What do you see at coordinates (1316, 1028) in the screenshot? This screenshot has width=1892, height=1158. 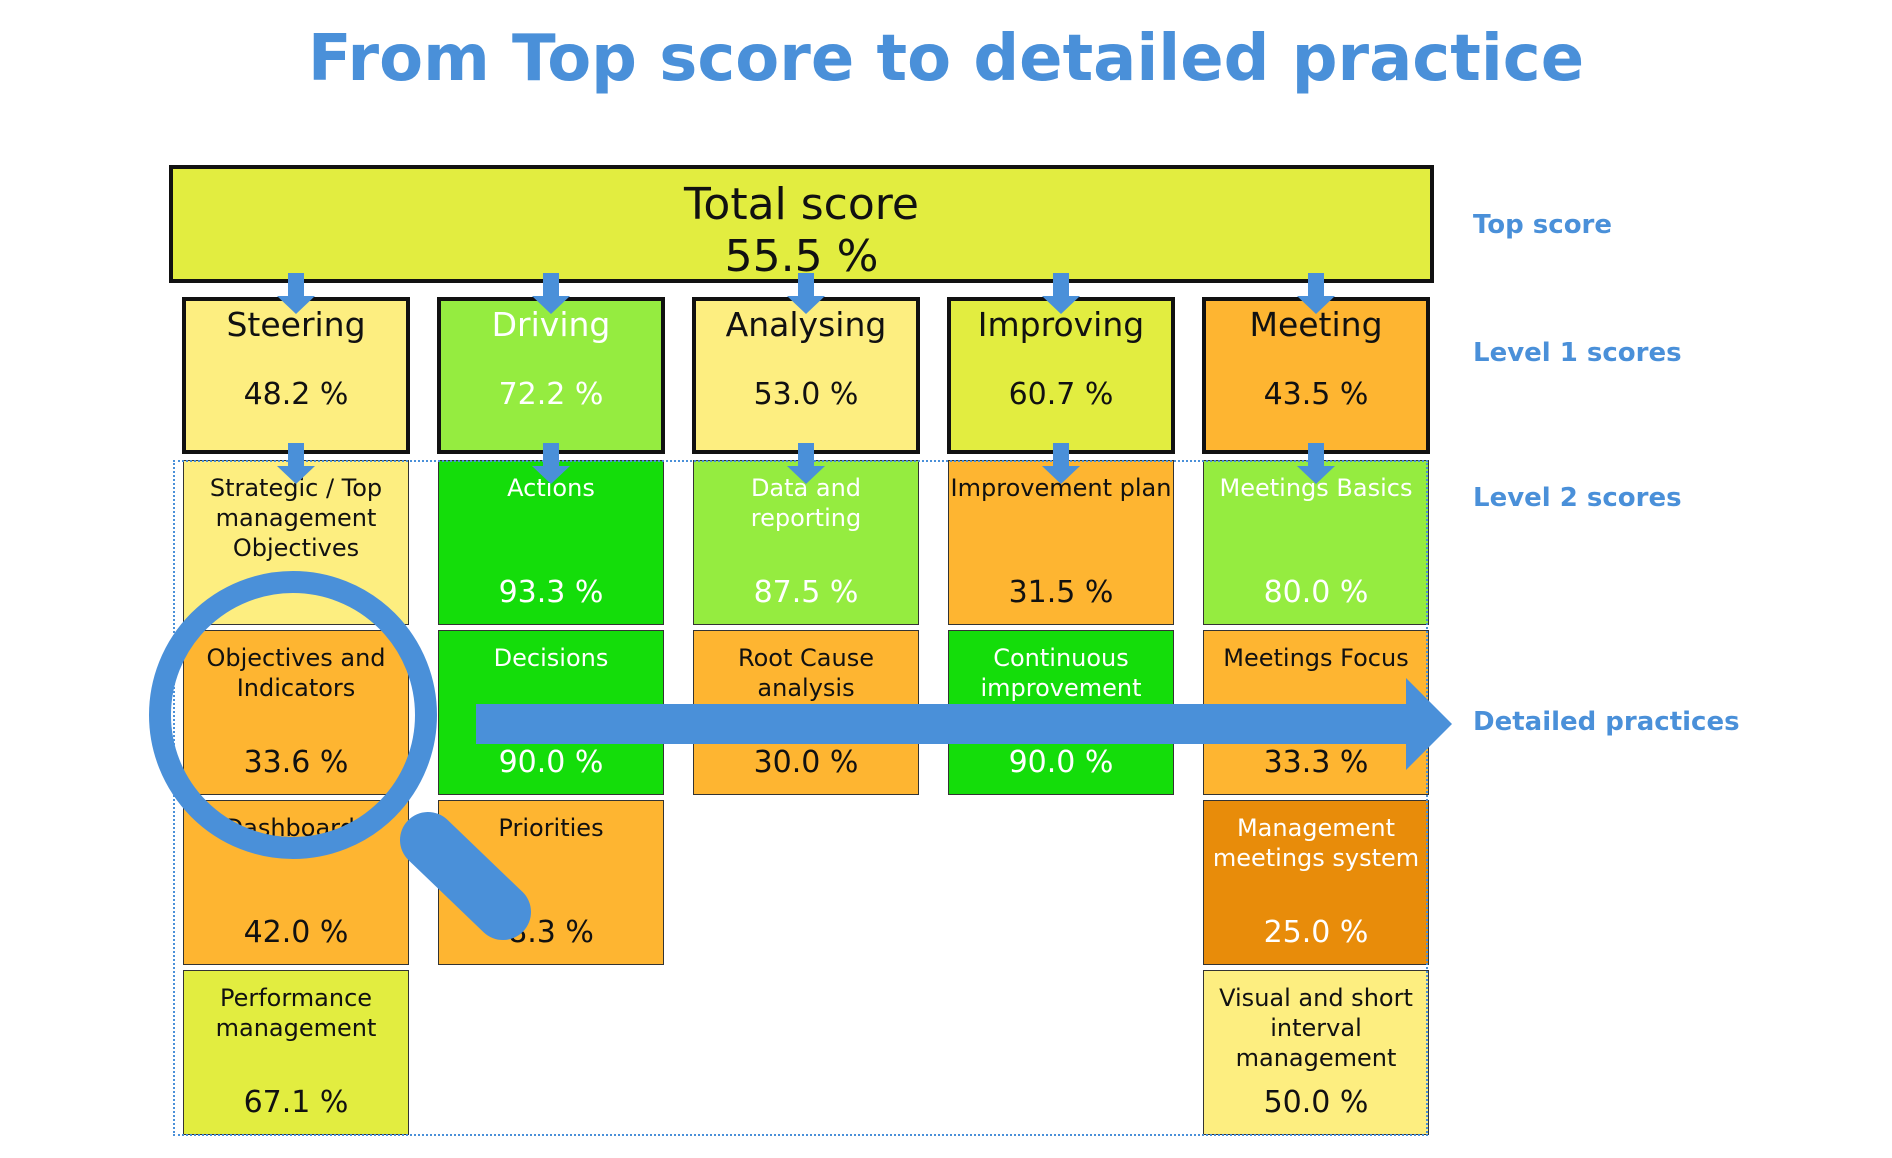 I see `practice-name: Visual and short interval management` at bounding box center [1316, 1028].